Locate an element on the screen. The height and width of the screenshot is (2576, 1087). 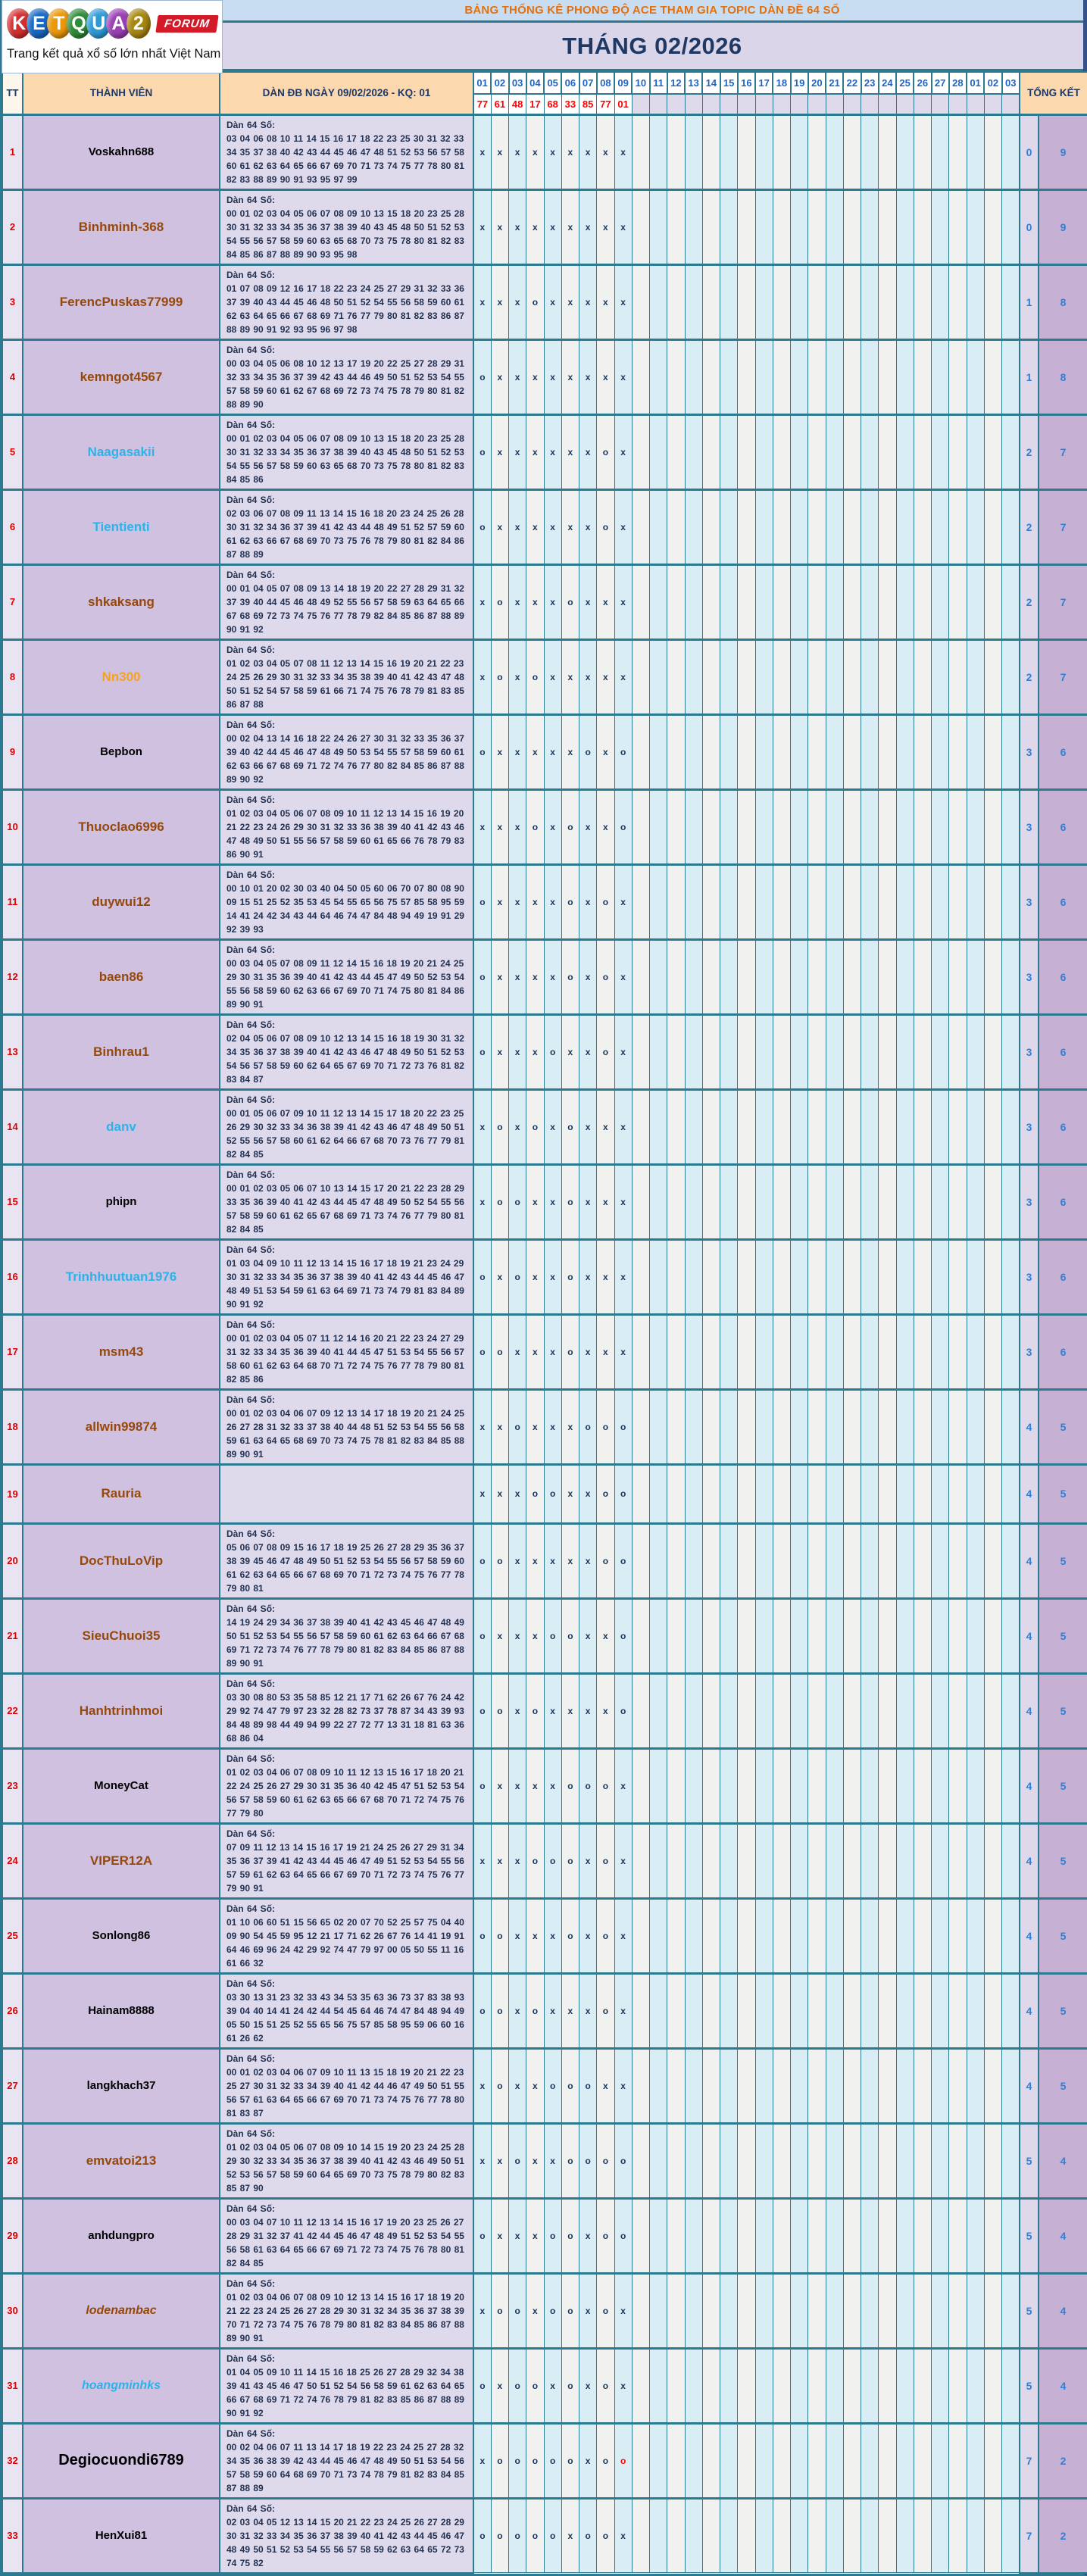
member-name: Binhrau1 is located at coordinates (121, 1051).